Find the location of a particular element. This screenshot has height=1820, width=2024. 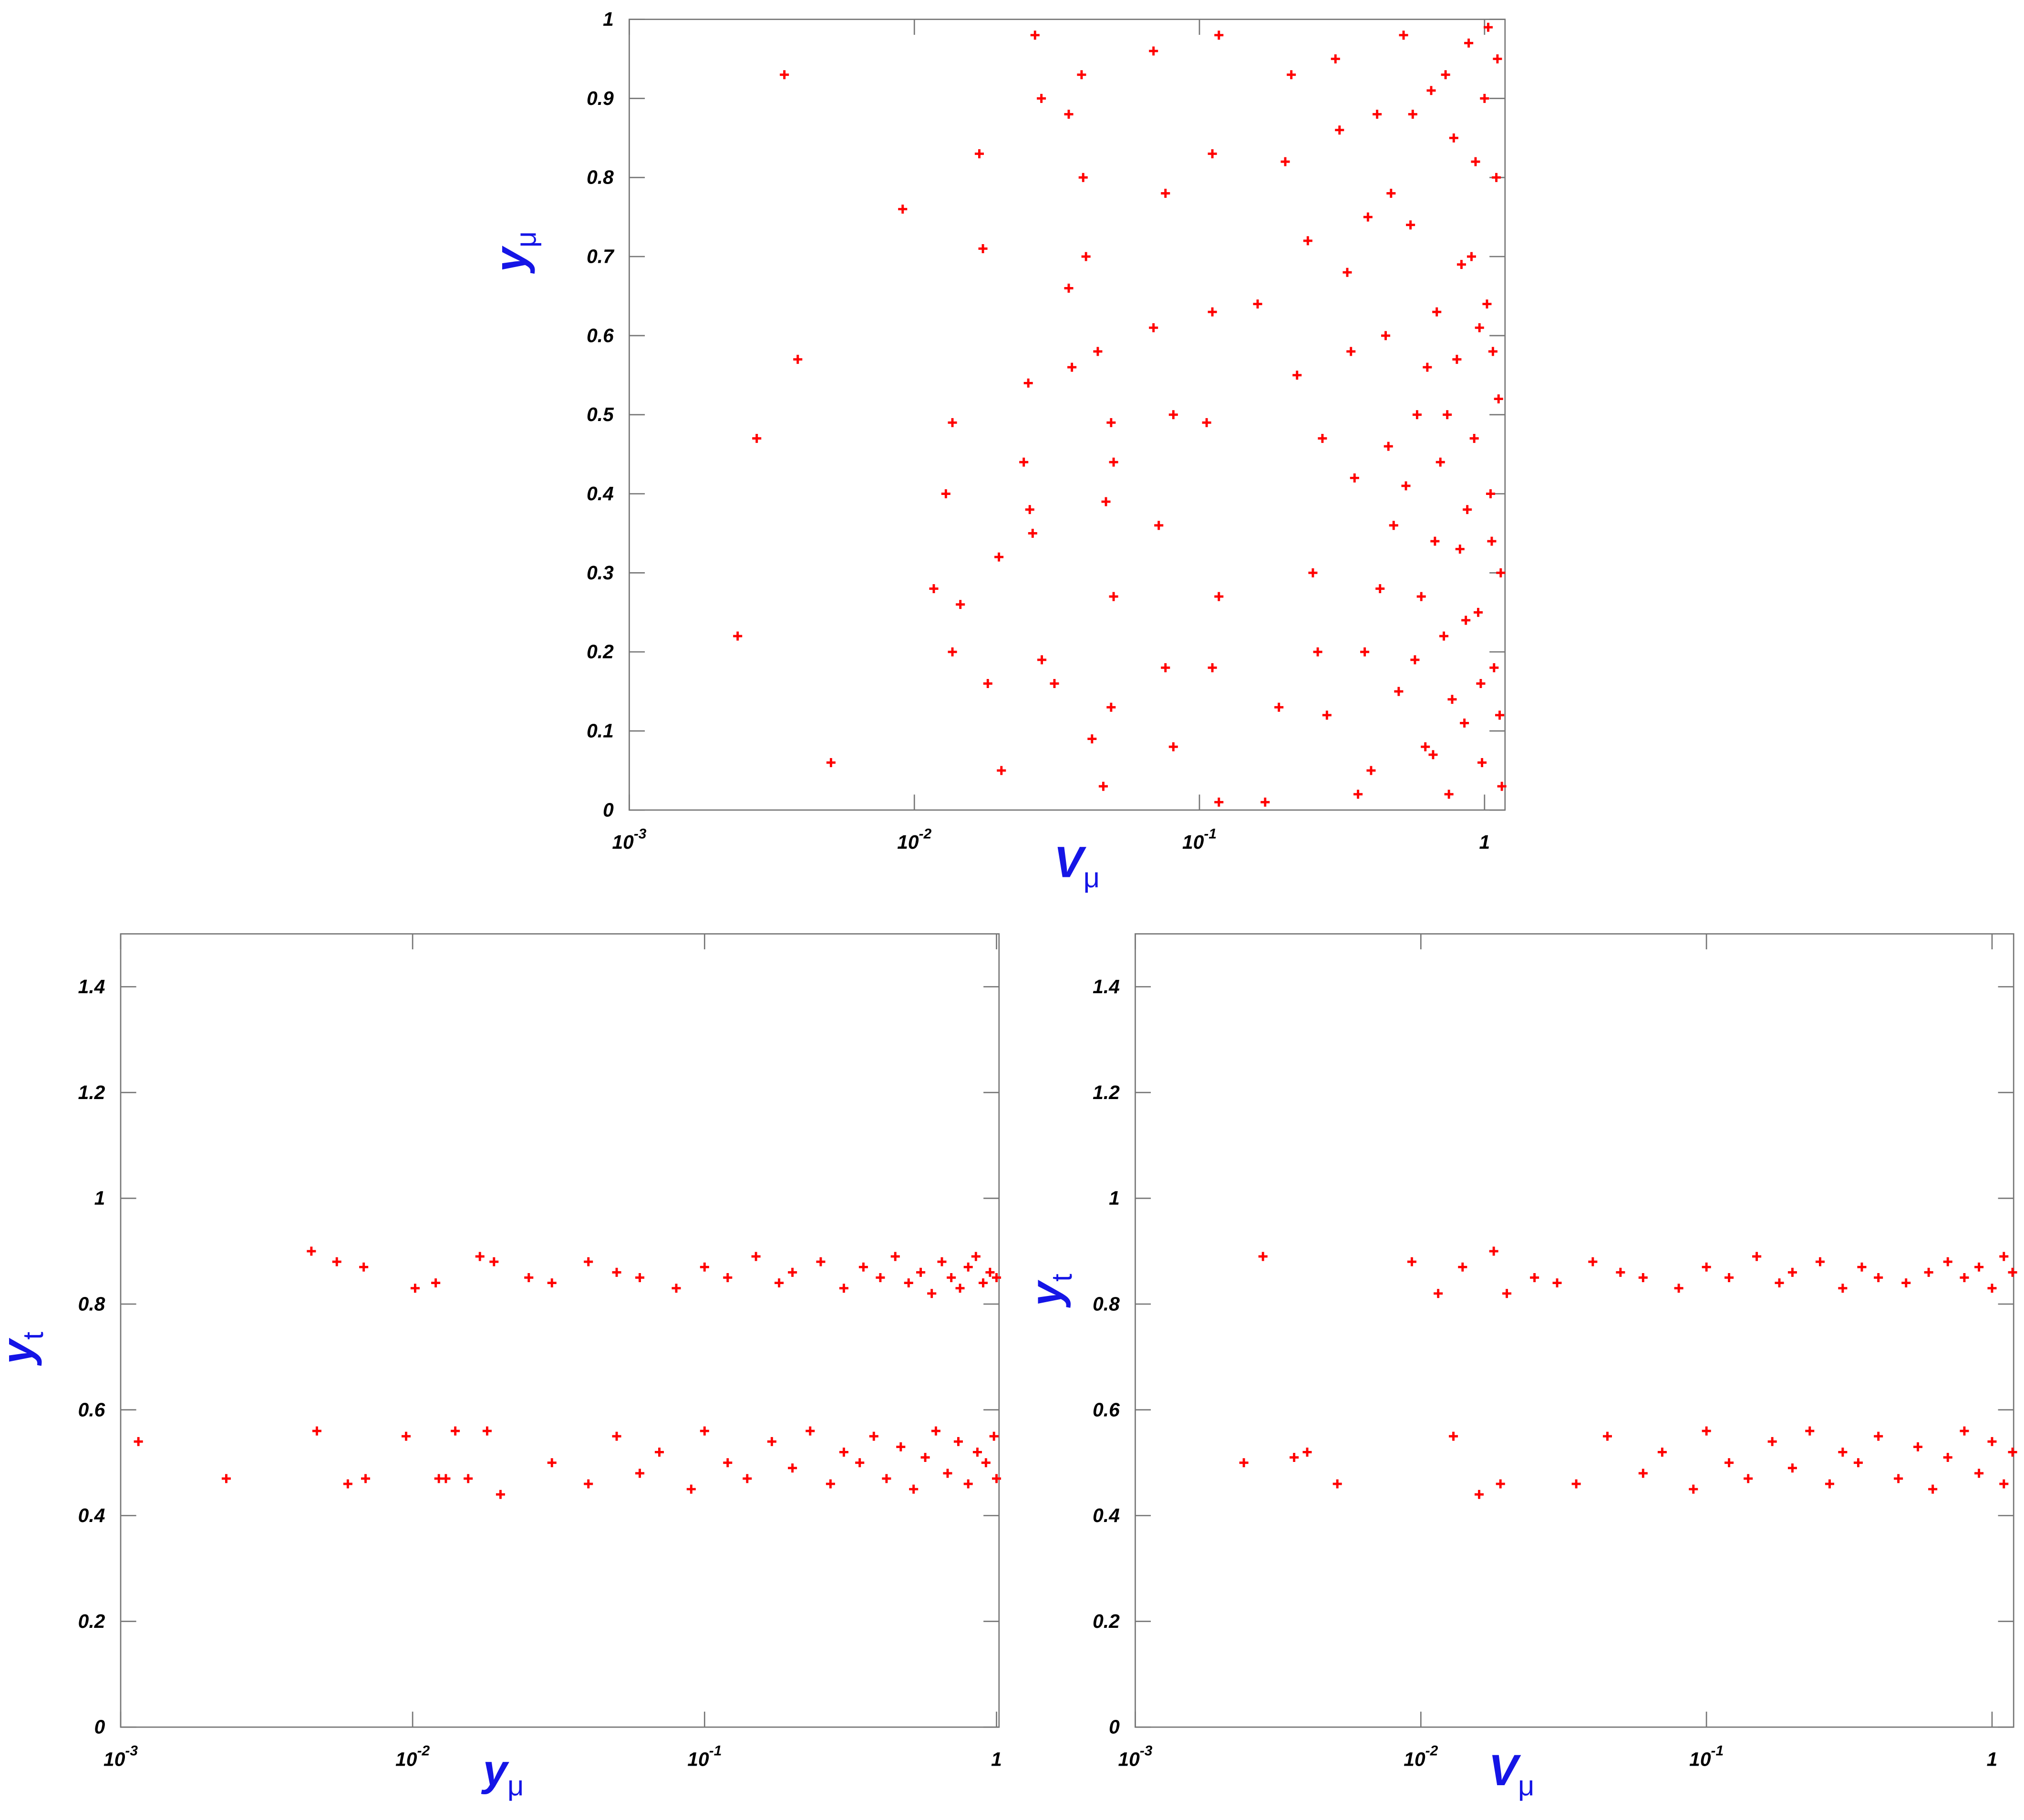

tick-exponent: -2 is located at coordinates (925, 834).